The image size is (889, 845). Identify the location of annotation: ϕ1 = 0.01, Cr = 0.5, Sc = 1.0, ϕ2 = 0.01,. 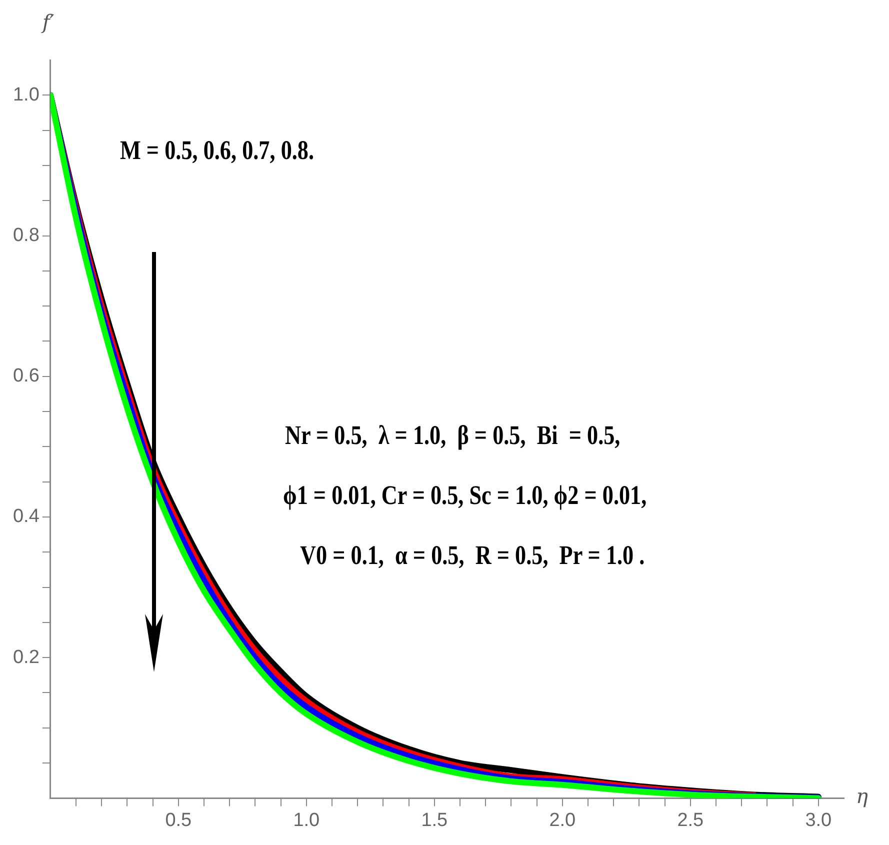
(465, 495).